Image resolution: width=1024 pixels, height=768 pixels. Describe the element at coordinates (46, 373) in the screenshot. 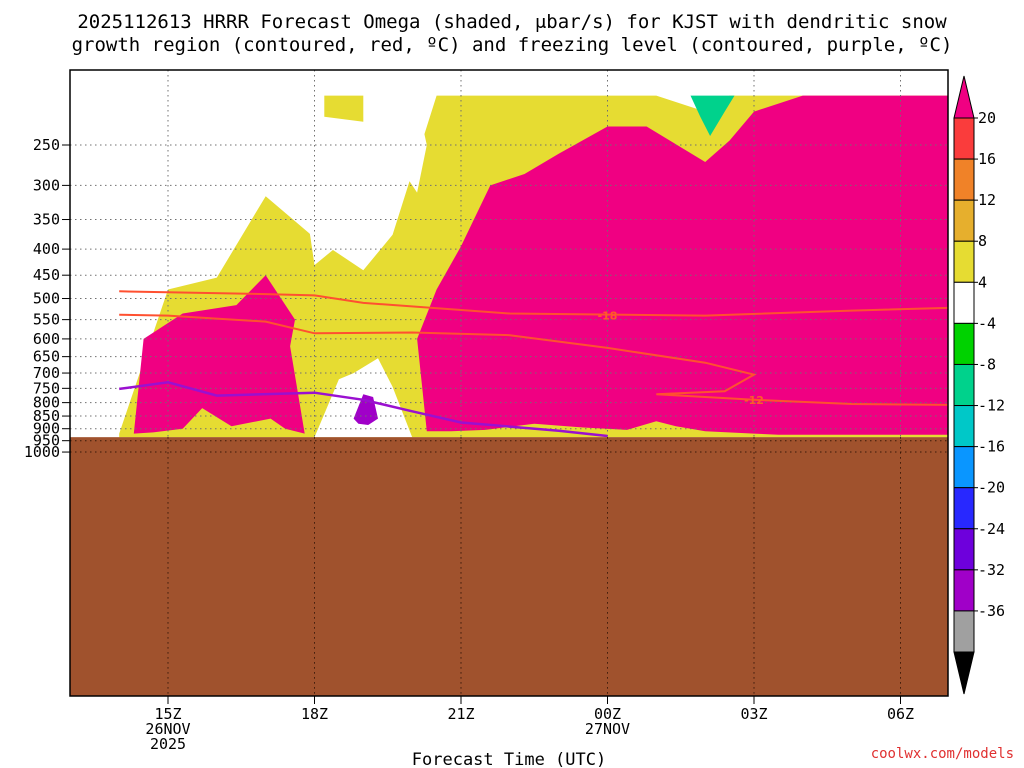

I see `y-tick-label-700: 700` at that location.